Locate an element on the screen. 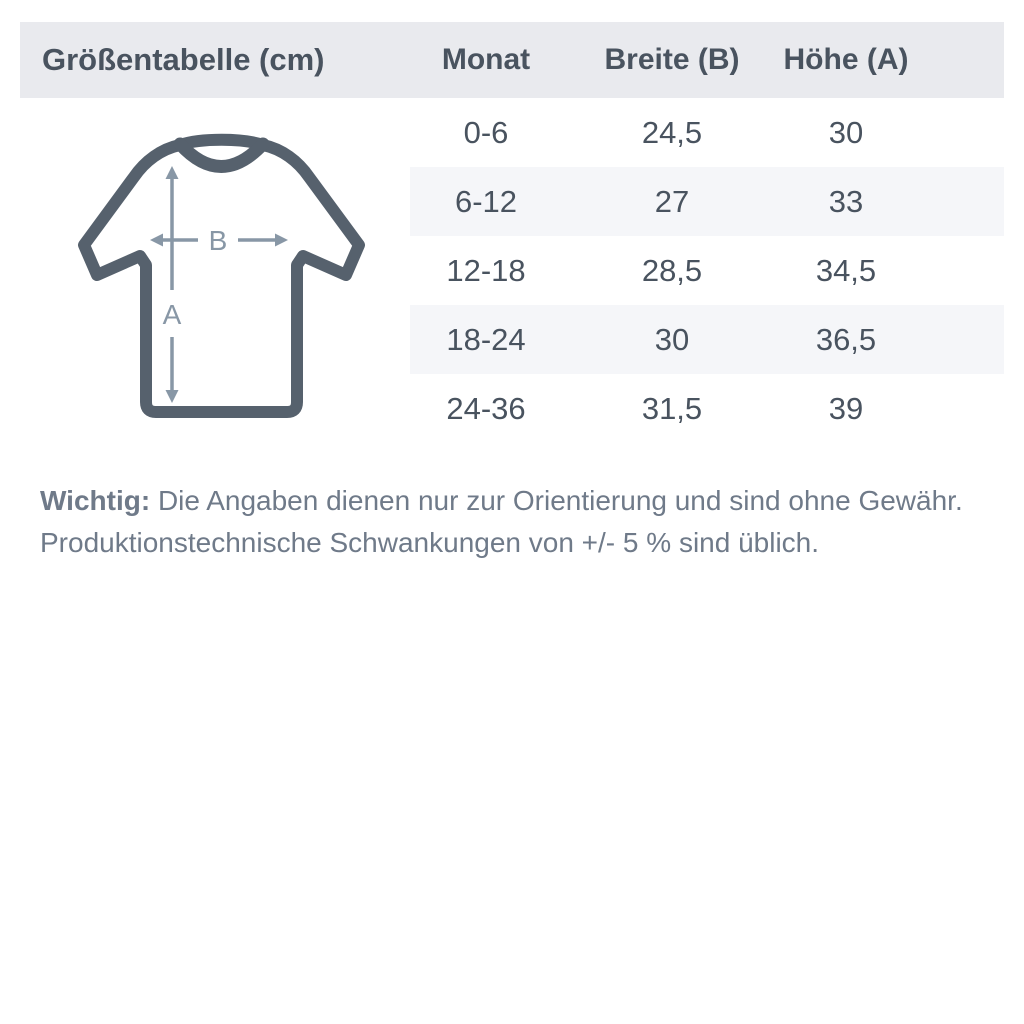 The image size is (1024, 1024). tshirt-diagram: A B is located at coordinates (221, 275).